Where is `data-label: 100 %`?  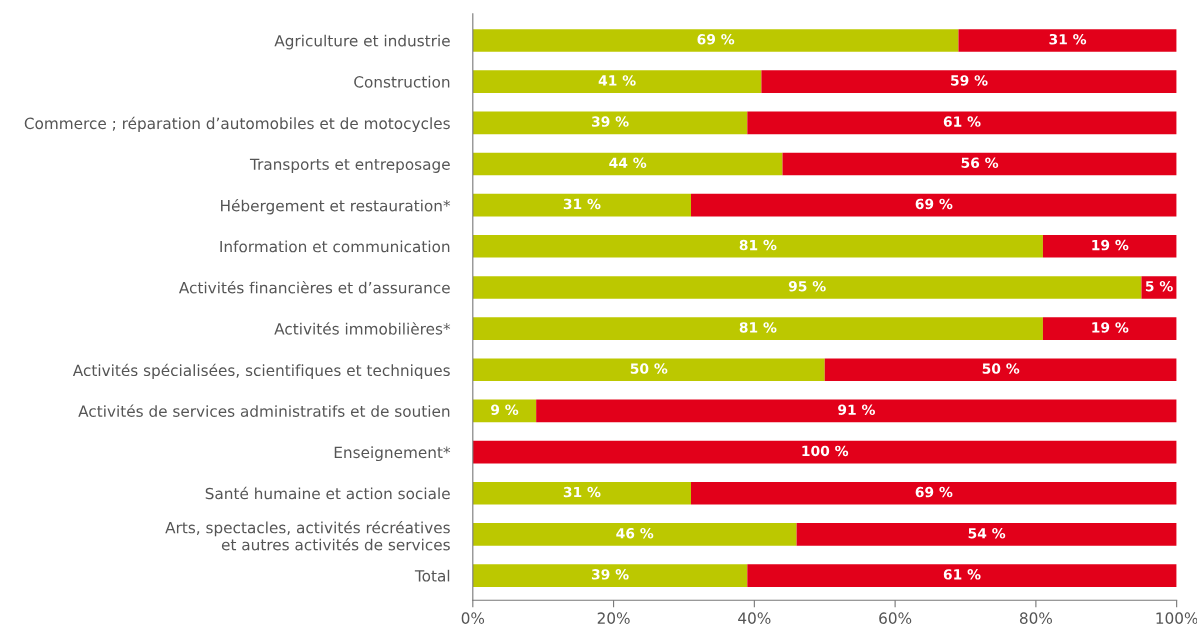
data-label: 100 % is located at coordinates (825, 451).